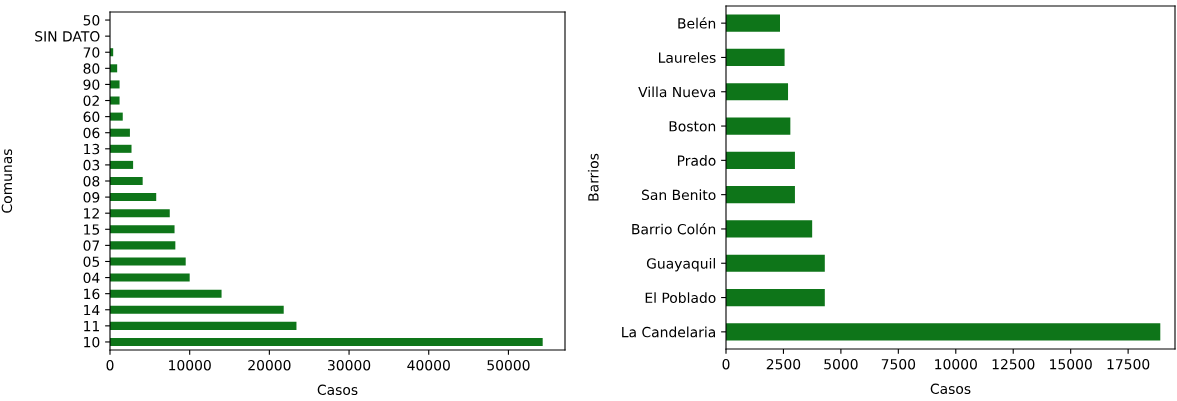  What do you see at coordinates (91, 213) in the screenshot?
I see `y-tick-label: 12` at bounding box center [91, 213].